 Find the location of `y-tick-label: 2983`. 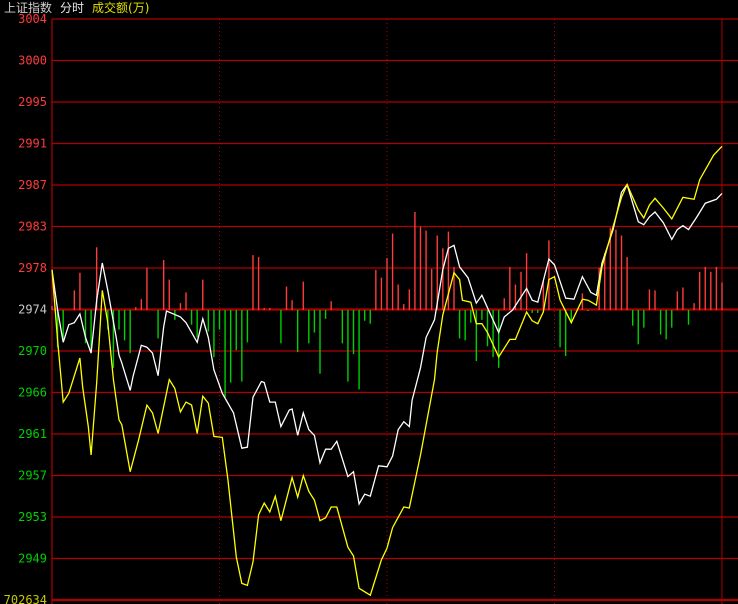

y-tick-label: 2983 is located at coordinates (32, 227).